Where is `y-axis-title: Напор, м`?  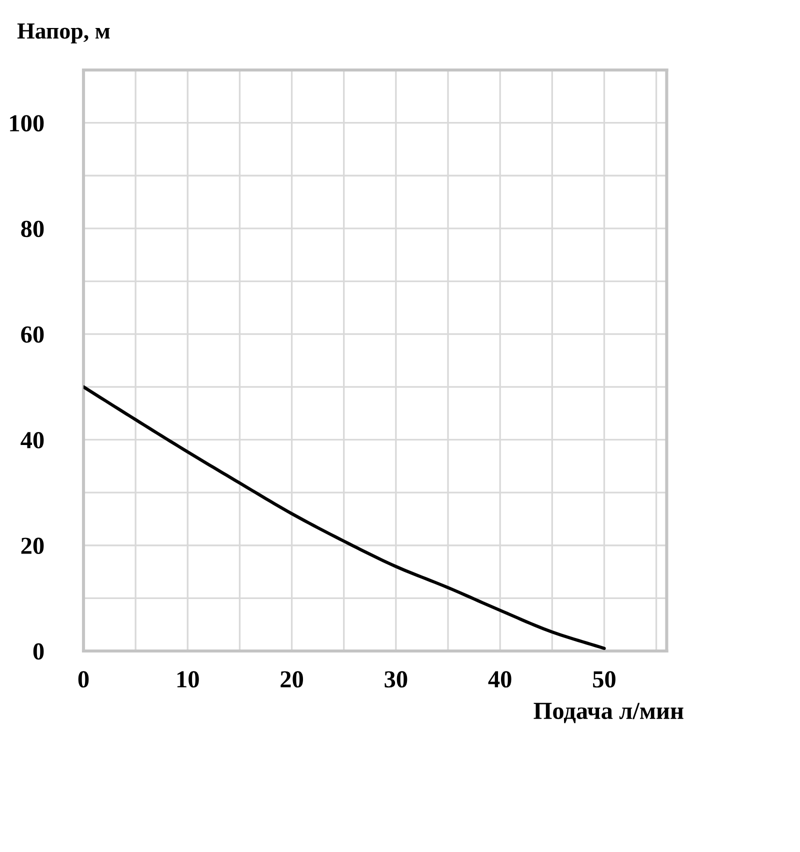 y-axis-title: Напор, м is located at coordinates (63, 34).